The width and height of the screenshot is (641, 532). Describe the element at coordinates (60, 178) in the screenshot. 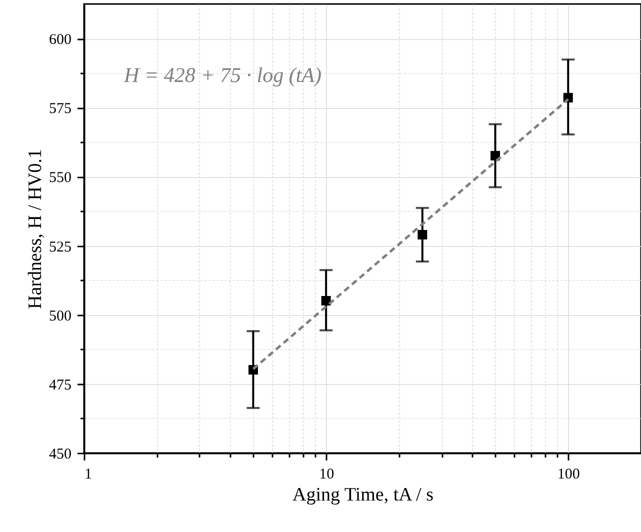

I see `y-tick-label: 550` at that location.